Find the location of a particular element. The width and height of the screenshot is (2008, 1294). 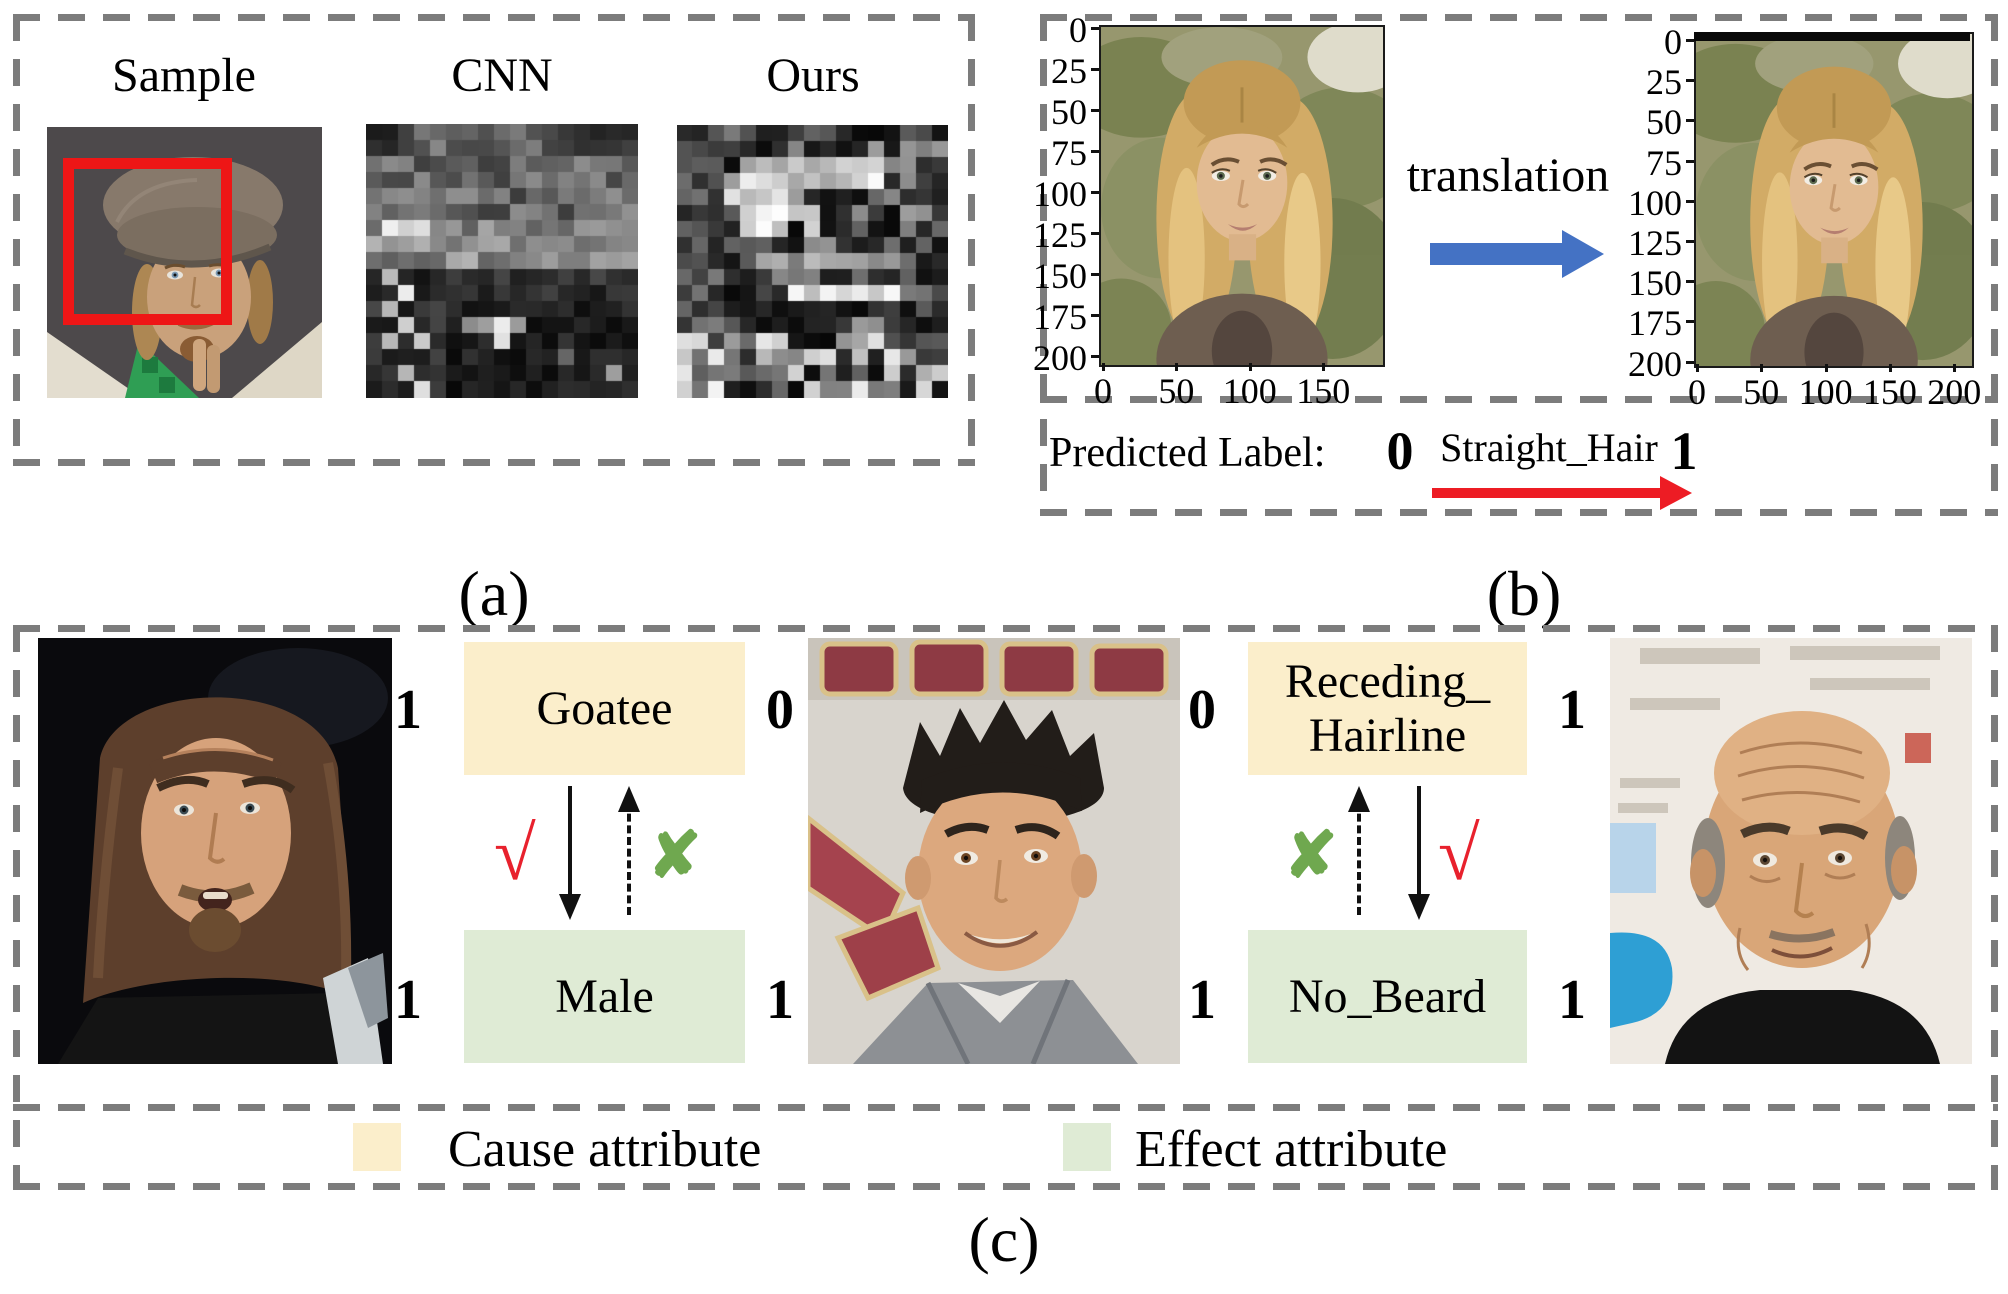

diagram1-causal-arrow-head is located at coordinates (570, 907).